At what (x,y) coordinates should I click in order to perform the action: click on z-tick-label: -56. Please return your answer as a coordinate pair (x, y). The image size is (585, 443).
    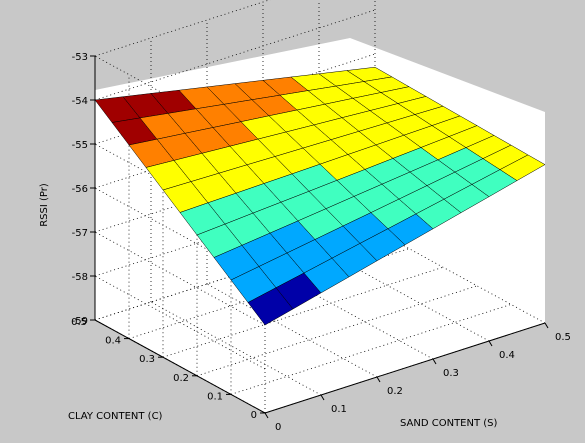
    Looking at the image, I should click on (80, 189).